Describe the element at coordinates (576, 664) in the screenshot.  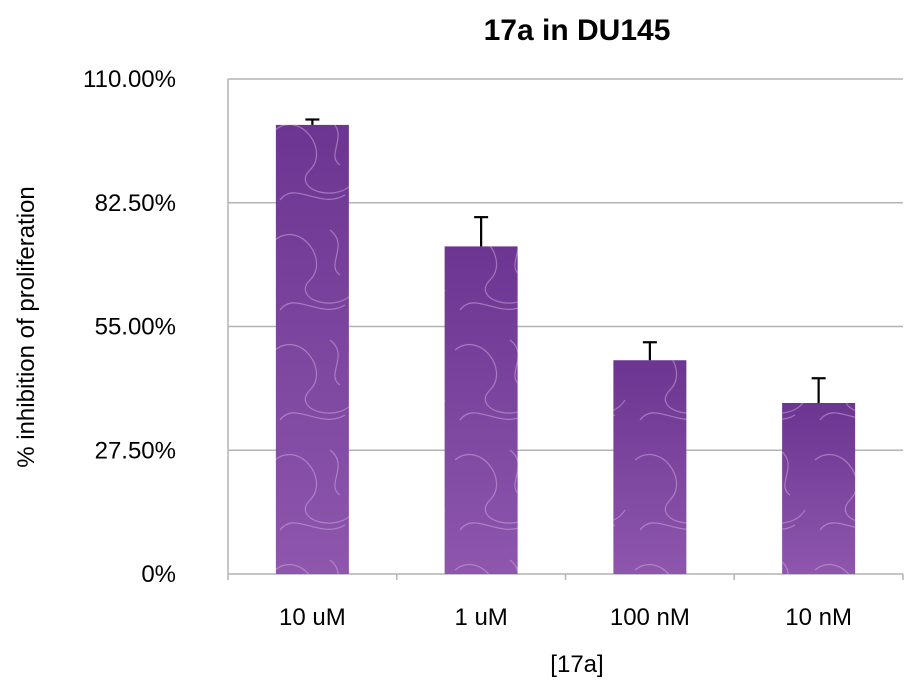
I see `x-axis-title: [17a]` at that location.